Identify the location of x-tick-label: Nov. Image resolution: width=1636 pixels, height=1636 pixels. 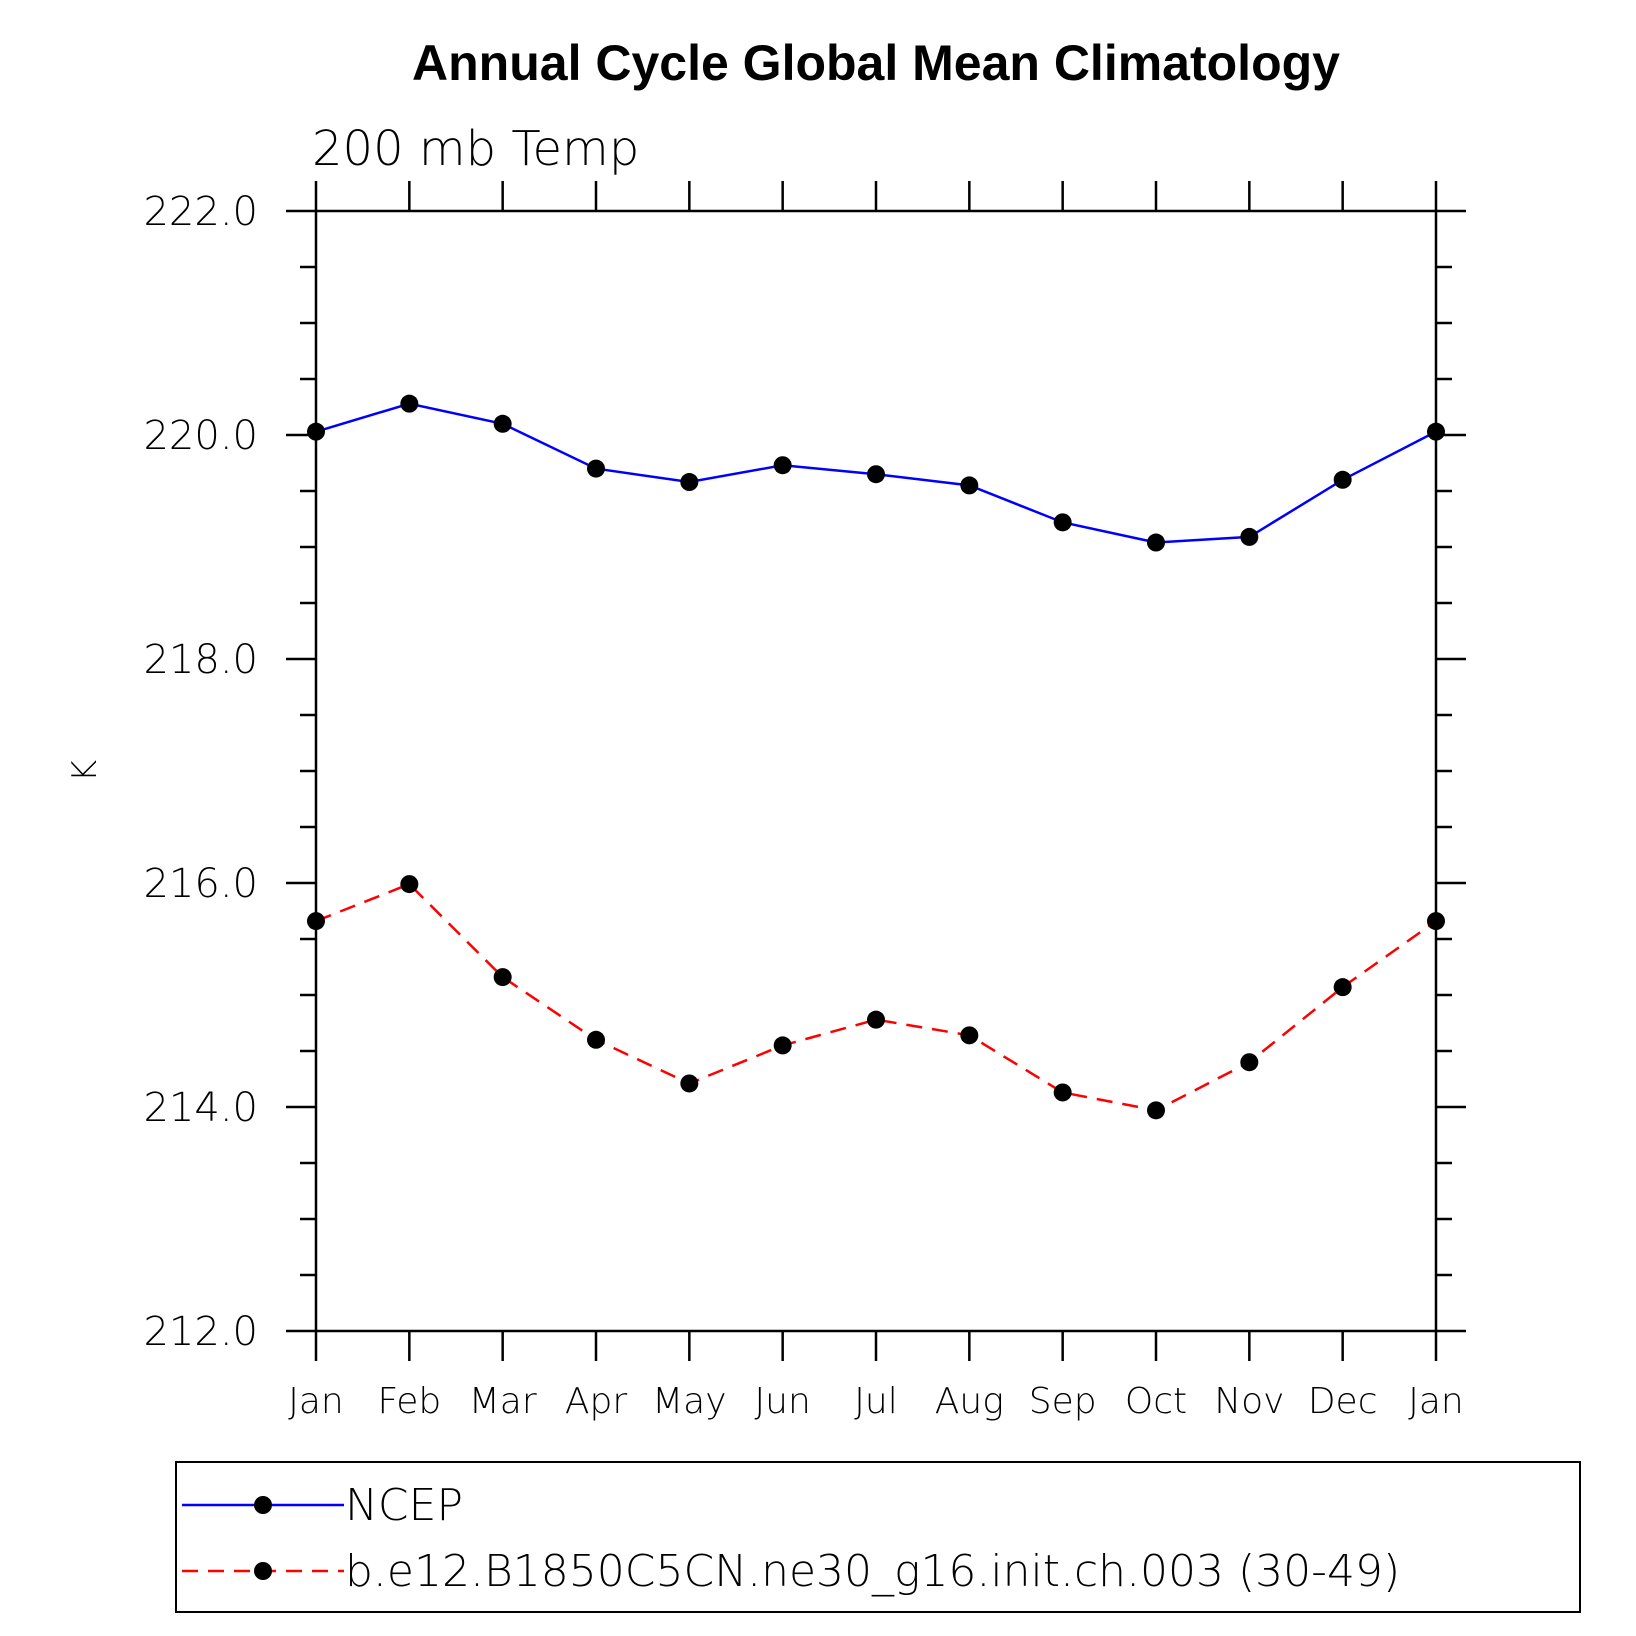
(1249, 1401).